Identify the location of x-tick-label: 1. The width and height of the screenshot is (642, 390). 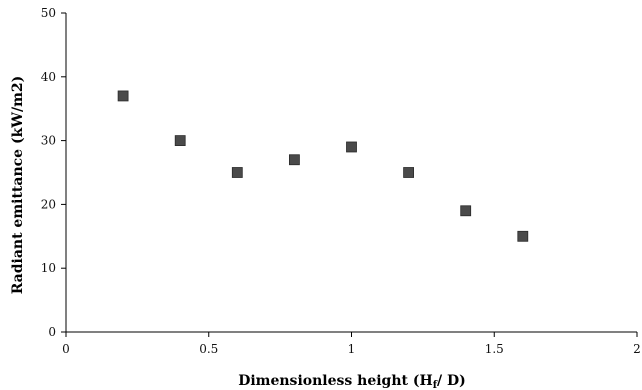
(352, 349).